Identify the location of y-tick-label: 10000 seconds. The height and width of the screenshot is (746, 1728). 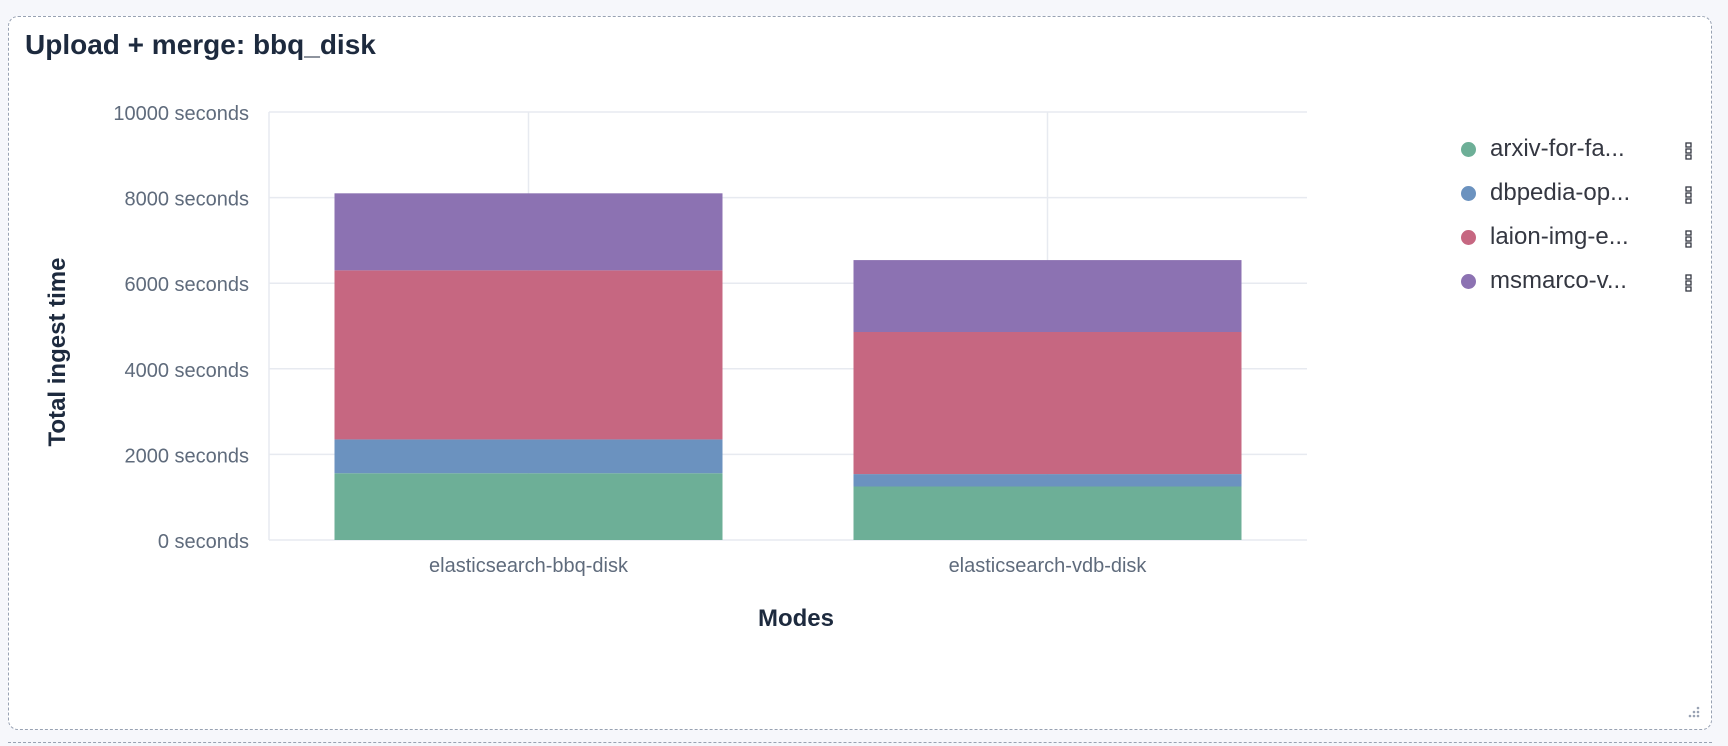
(181, 114).